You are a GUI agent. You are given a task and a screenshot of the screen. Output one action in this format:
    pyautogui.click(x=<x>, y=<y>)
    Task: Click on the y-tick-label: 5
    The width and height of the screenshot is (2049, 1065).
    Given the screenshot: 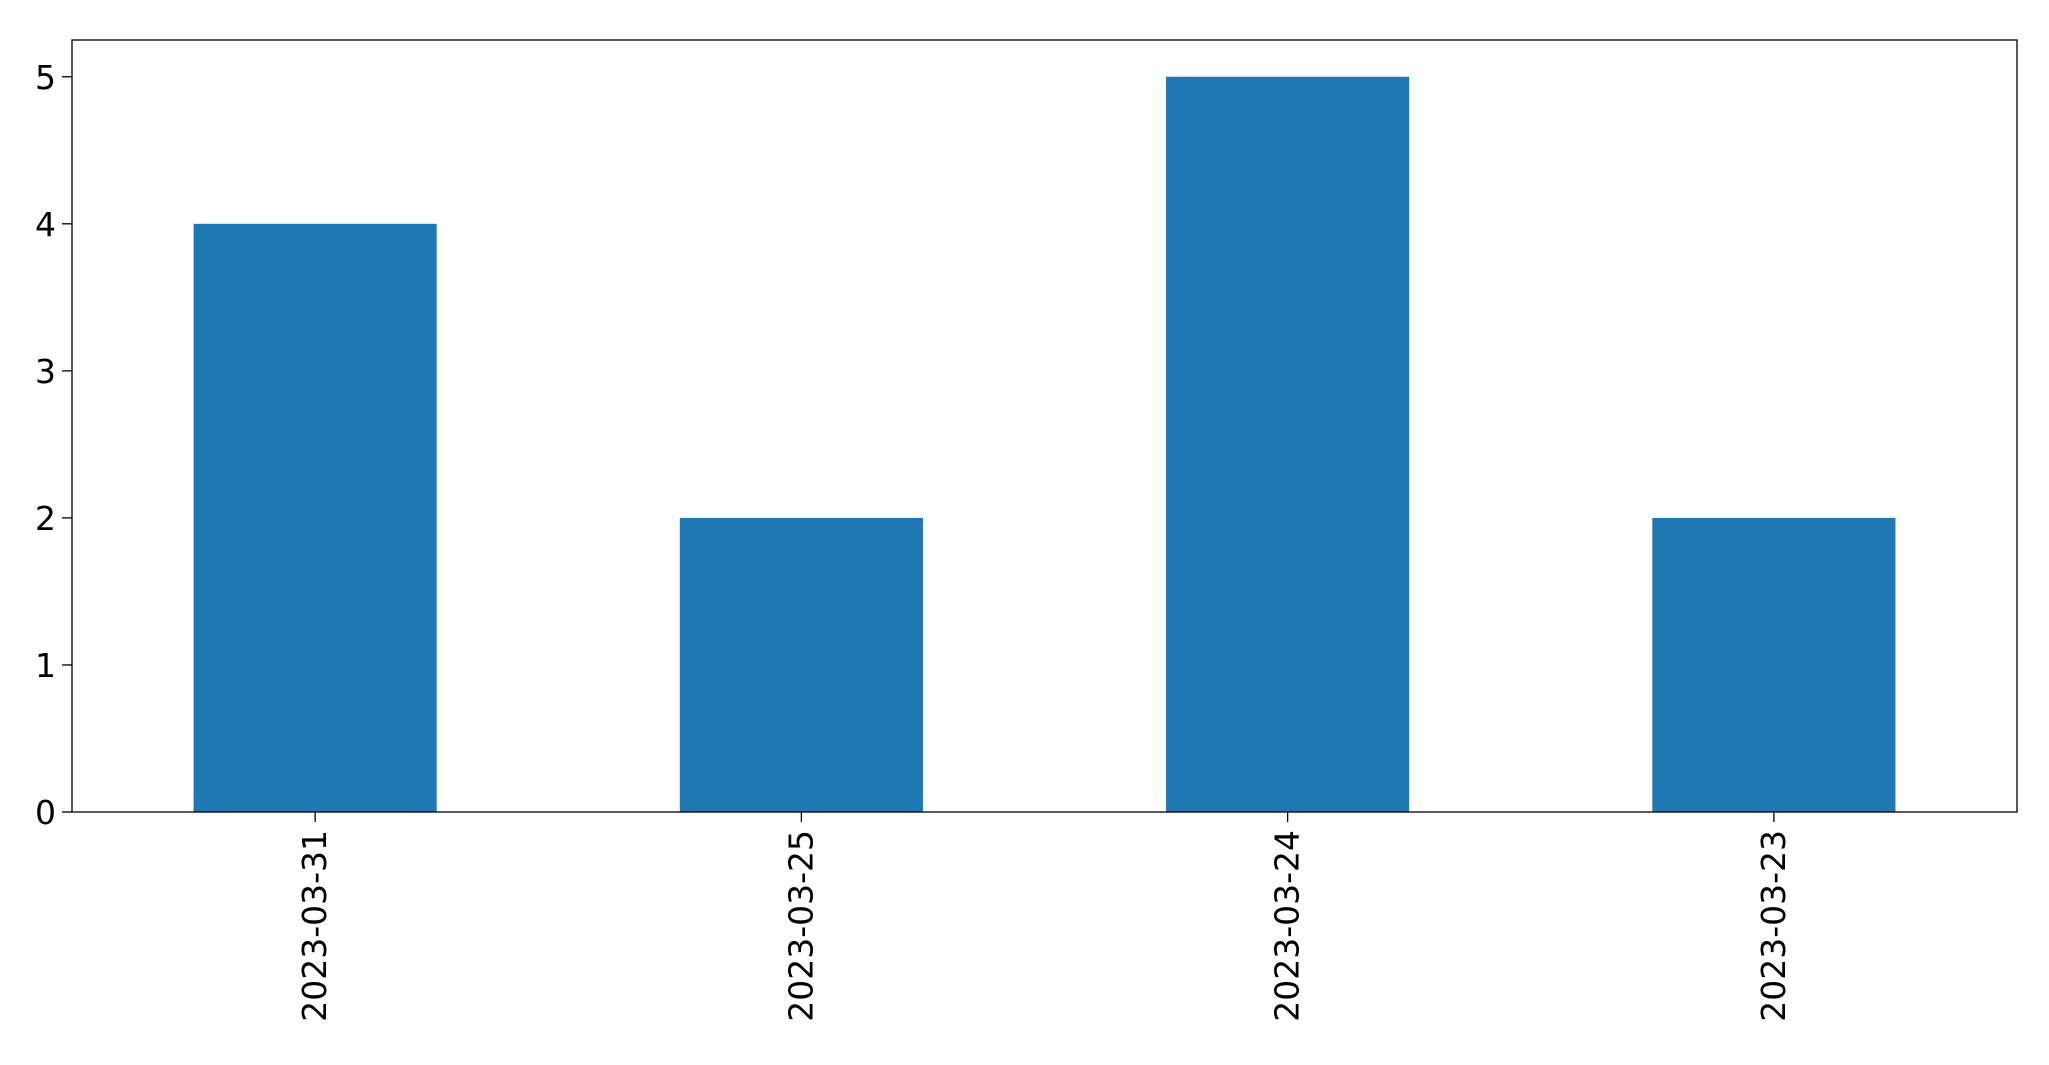 What is the action you would take?
    pyautogui.click(x=45, y=77)
    